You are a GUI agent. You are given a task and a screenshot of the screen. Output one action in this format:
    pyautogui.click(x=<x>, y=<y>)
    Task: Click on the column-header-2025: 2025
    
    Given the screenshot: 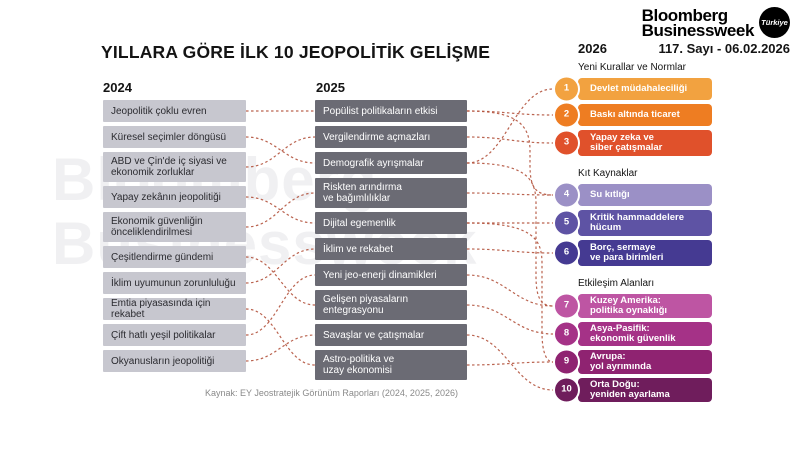 What is the action you would take?
    pyautogui.click(x=330, y=87)
    